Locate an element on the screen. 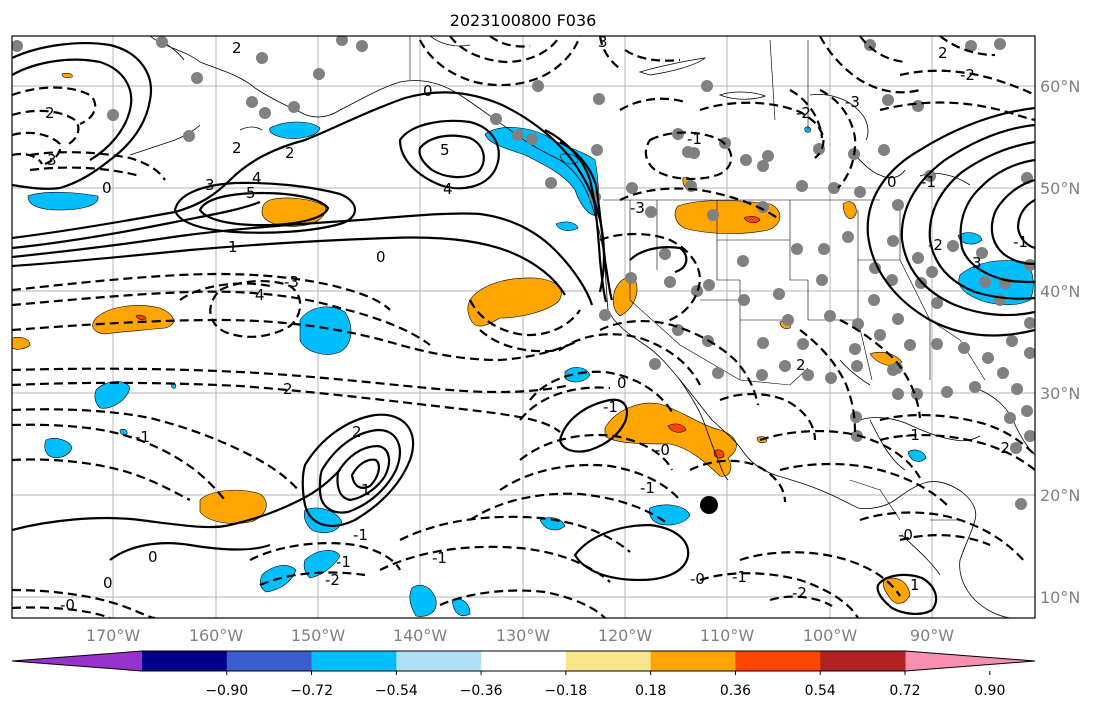 The image size is (1102, 710). lon-tick-label: 140°W is located at coordinates (420, 635).